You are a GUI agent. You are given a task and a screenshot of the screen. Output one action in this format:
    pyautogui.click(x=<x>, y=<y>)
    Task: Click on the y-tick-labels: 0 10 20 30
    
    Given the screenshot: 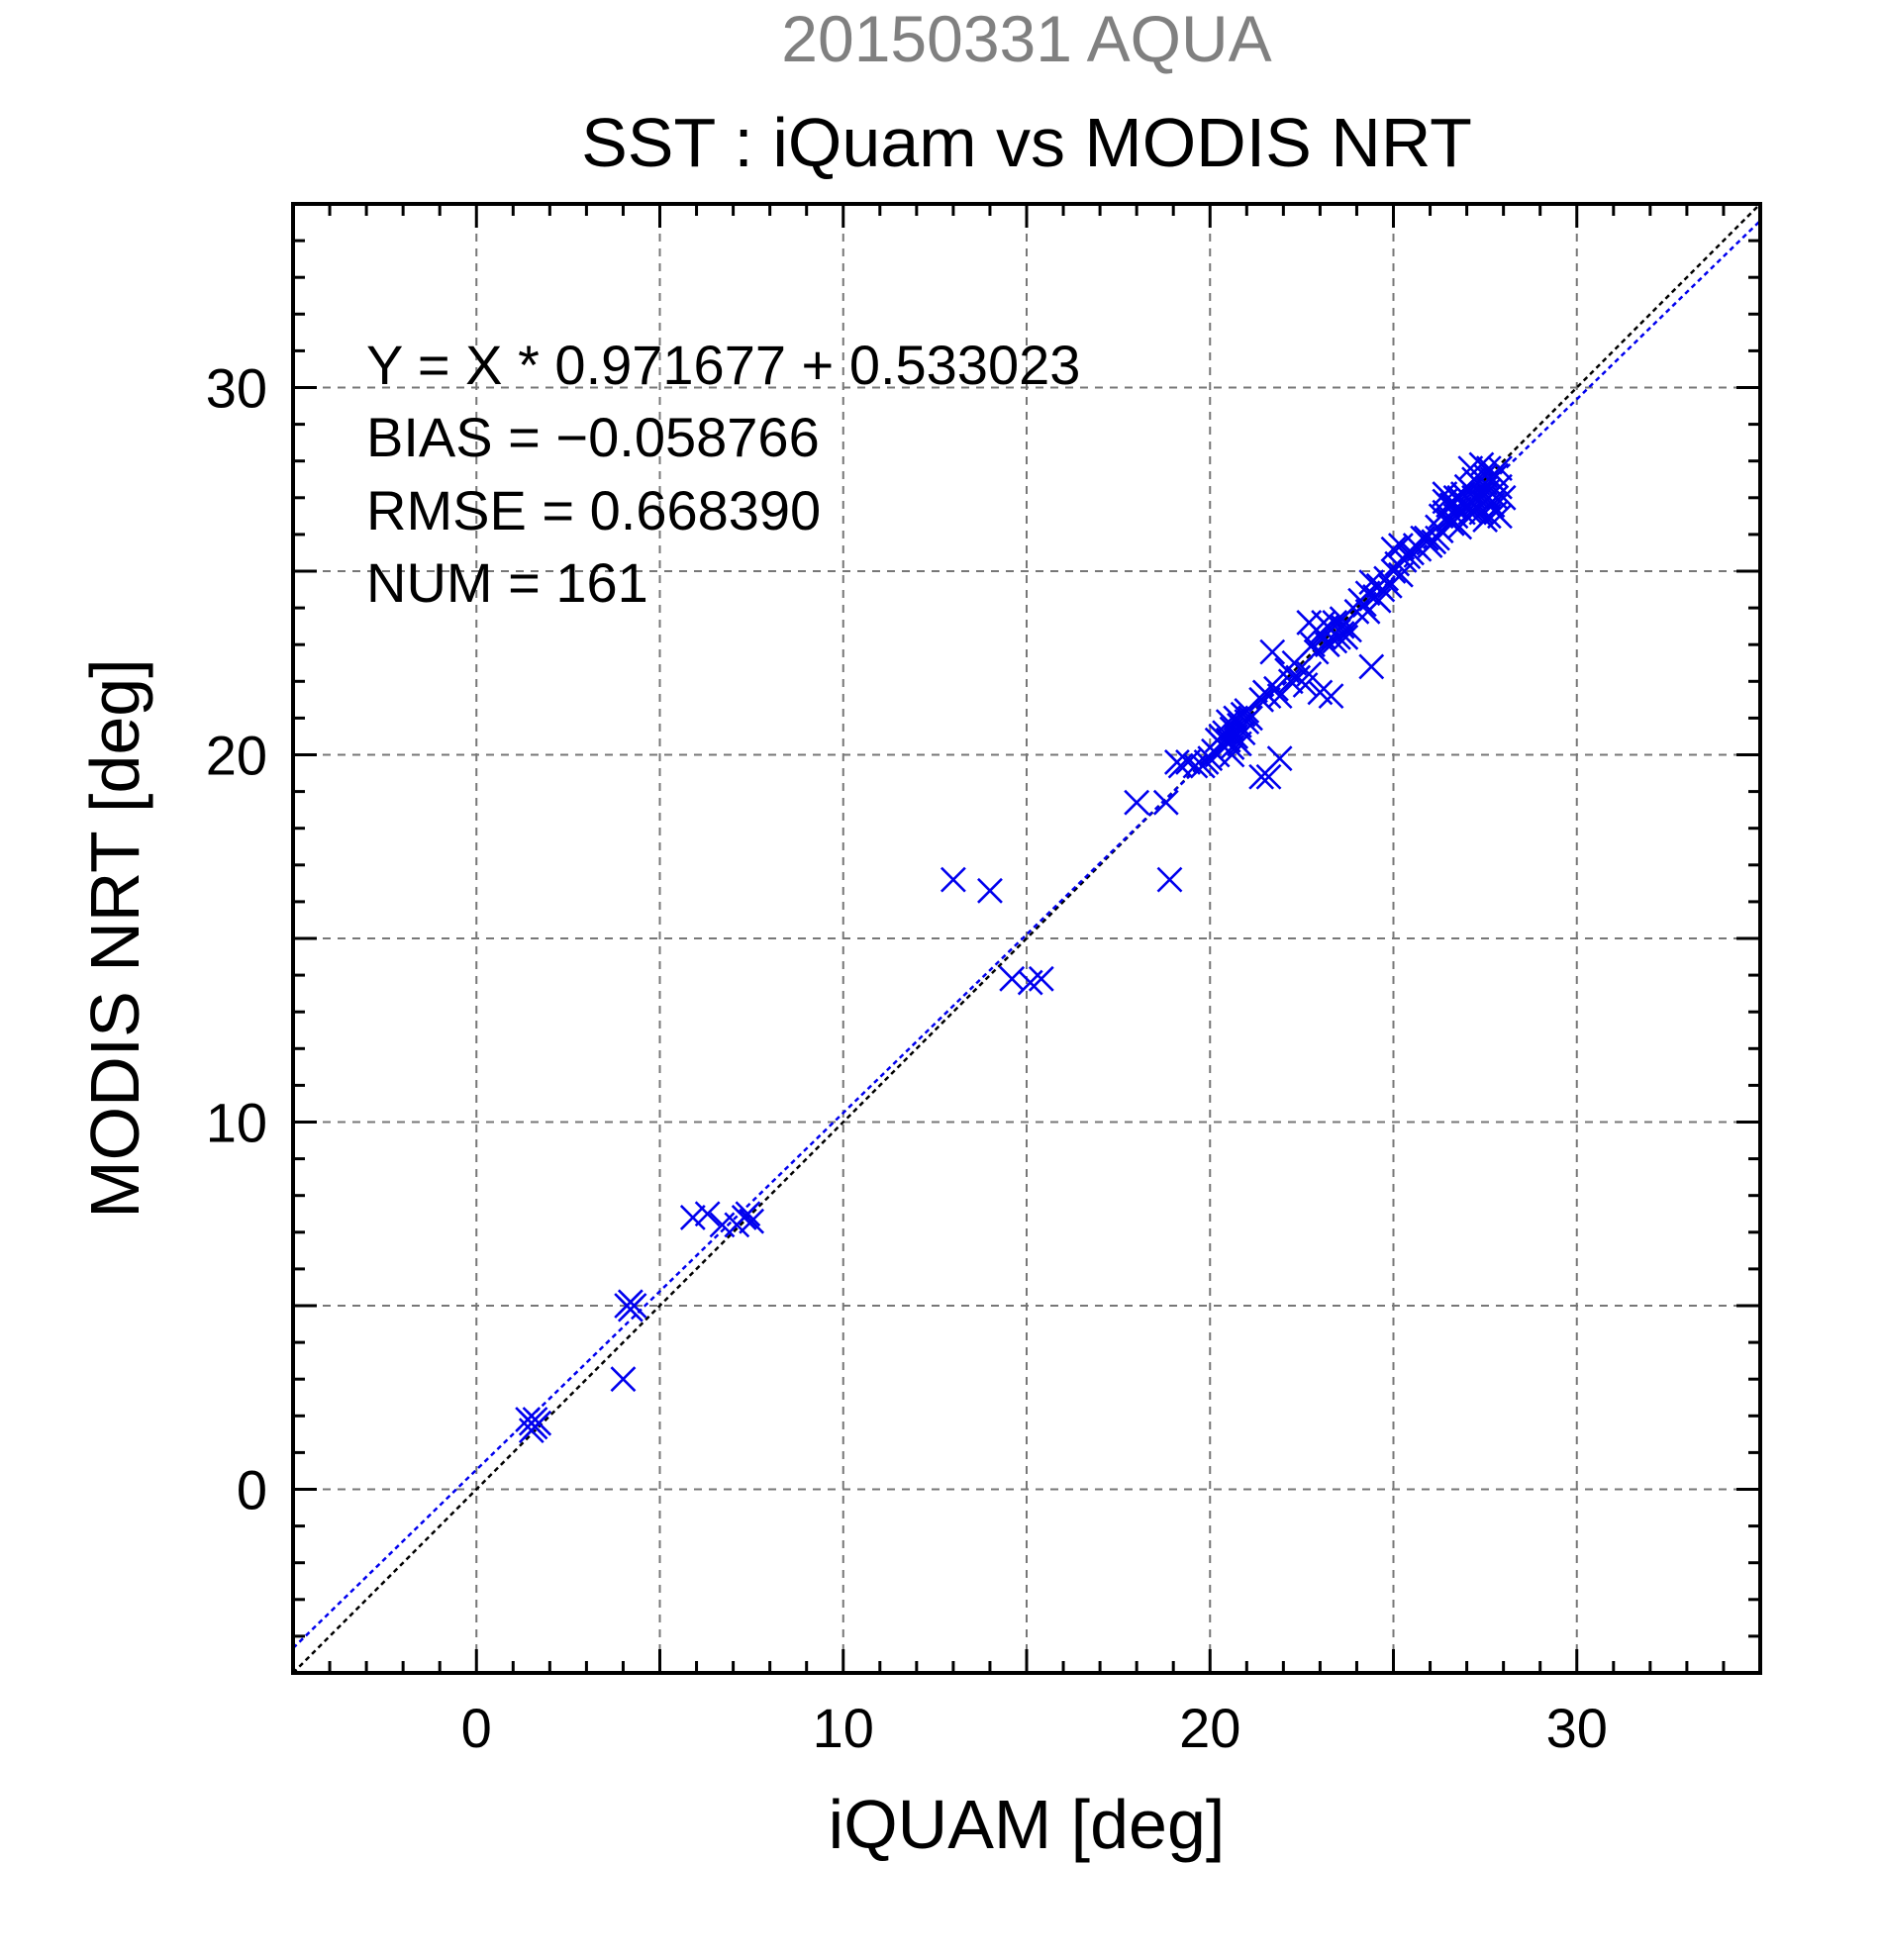 What is the action you would take?
    pyautogui.click(x=237, y=939)
    